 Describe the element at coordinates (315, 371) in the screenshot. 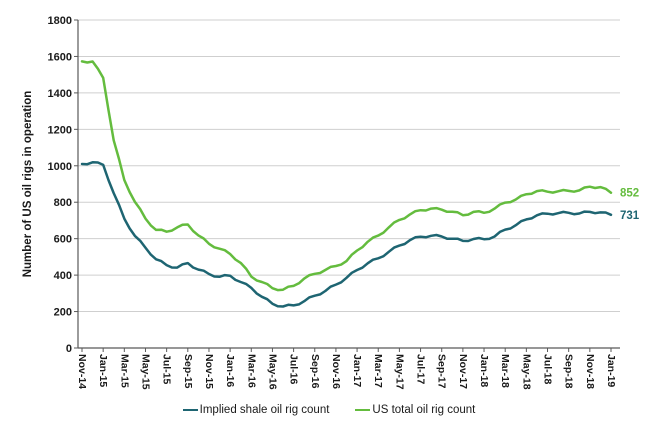

I see `x-tick-label: Sep-16` at that location.